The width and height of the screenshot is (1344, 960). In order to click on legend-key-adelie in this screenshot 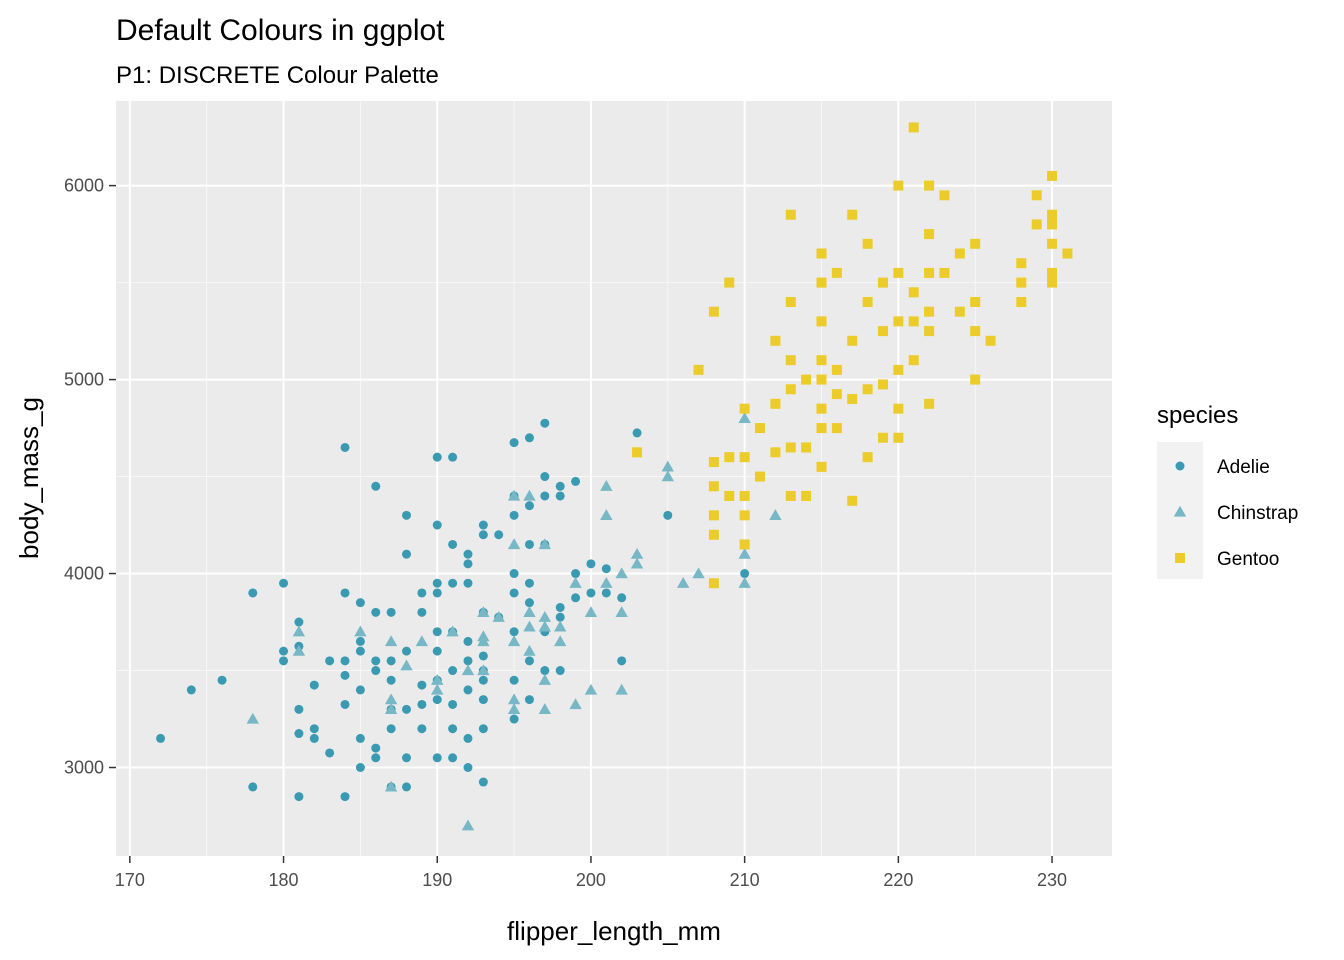, I will do `click(1180, 466)`.